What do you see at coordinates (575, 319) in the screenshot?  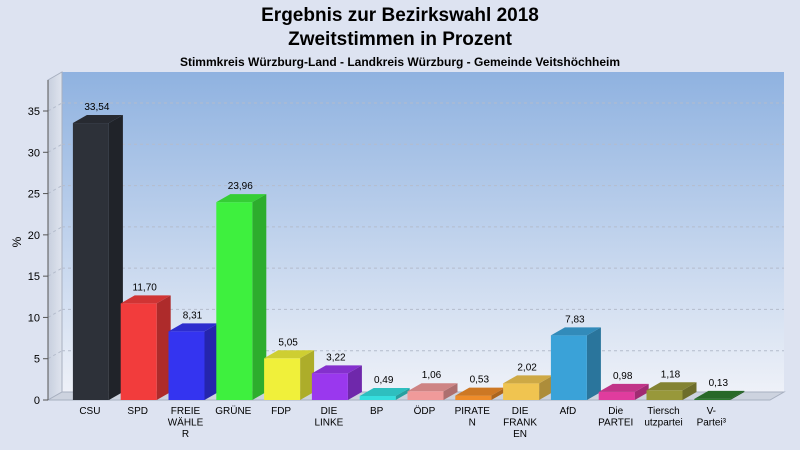 I see `bar-value-label: 7,83` at bounding box center [575, 319].